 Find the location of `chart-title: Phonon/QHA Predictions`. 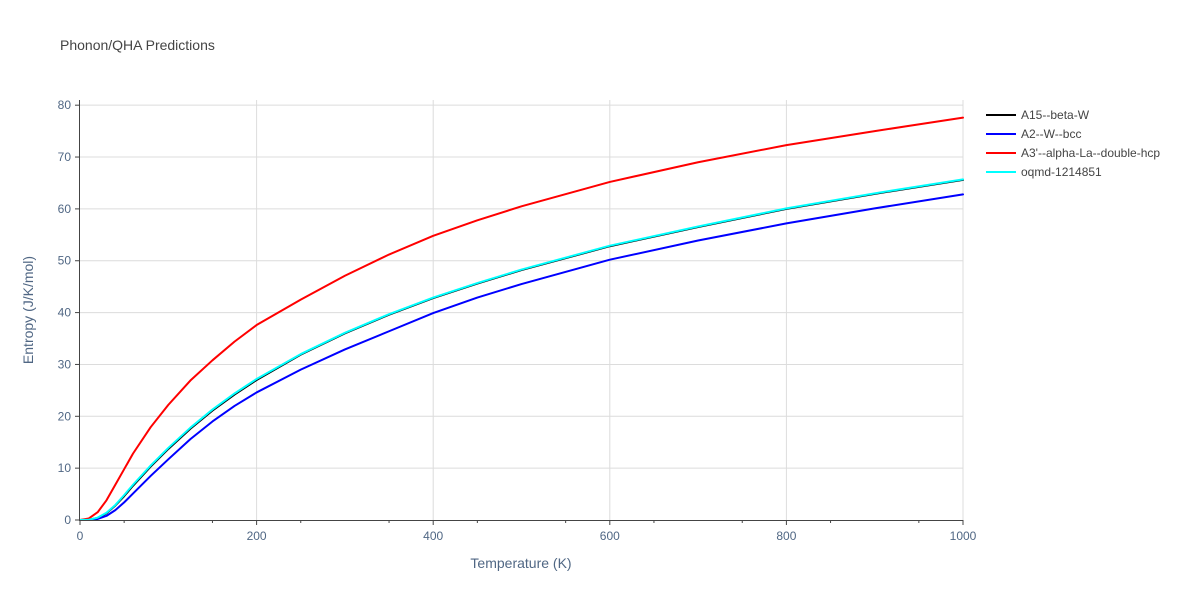

chart-title: Phonon/QHA Predictions is located at coordinates (137, 45).